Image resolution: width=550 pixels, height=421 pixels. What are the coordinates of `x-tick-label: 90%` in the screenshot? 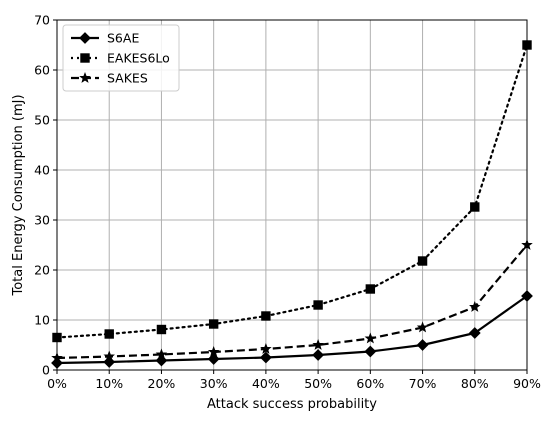 It's located at (527, 383).